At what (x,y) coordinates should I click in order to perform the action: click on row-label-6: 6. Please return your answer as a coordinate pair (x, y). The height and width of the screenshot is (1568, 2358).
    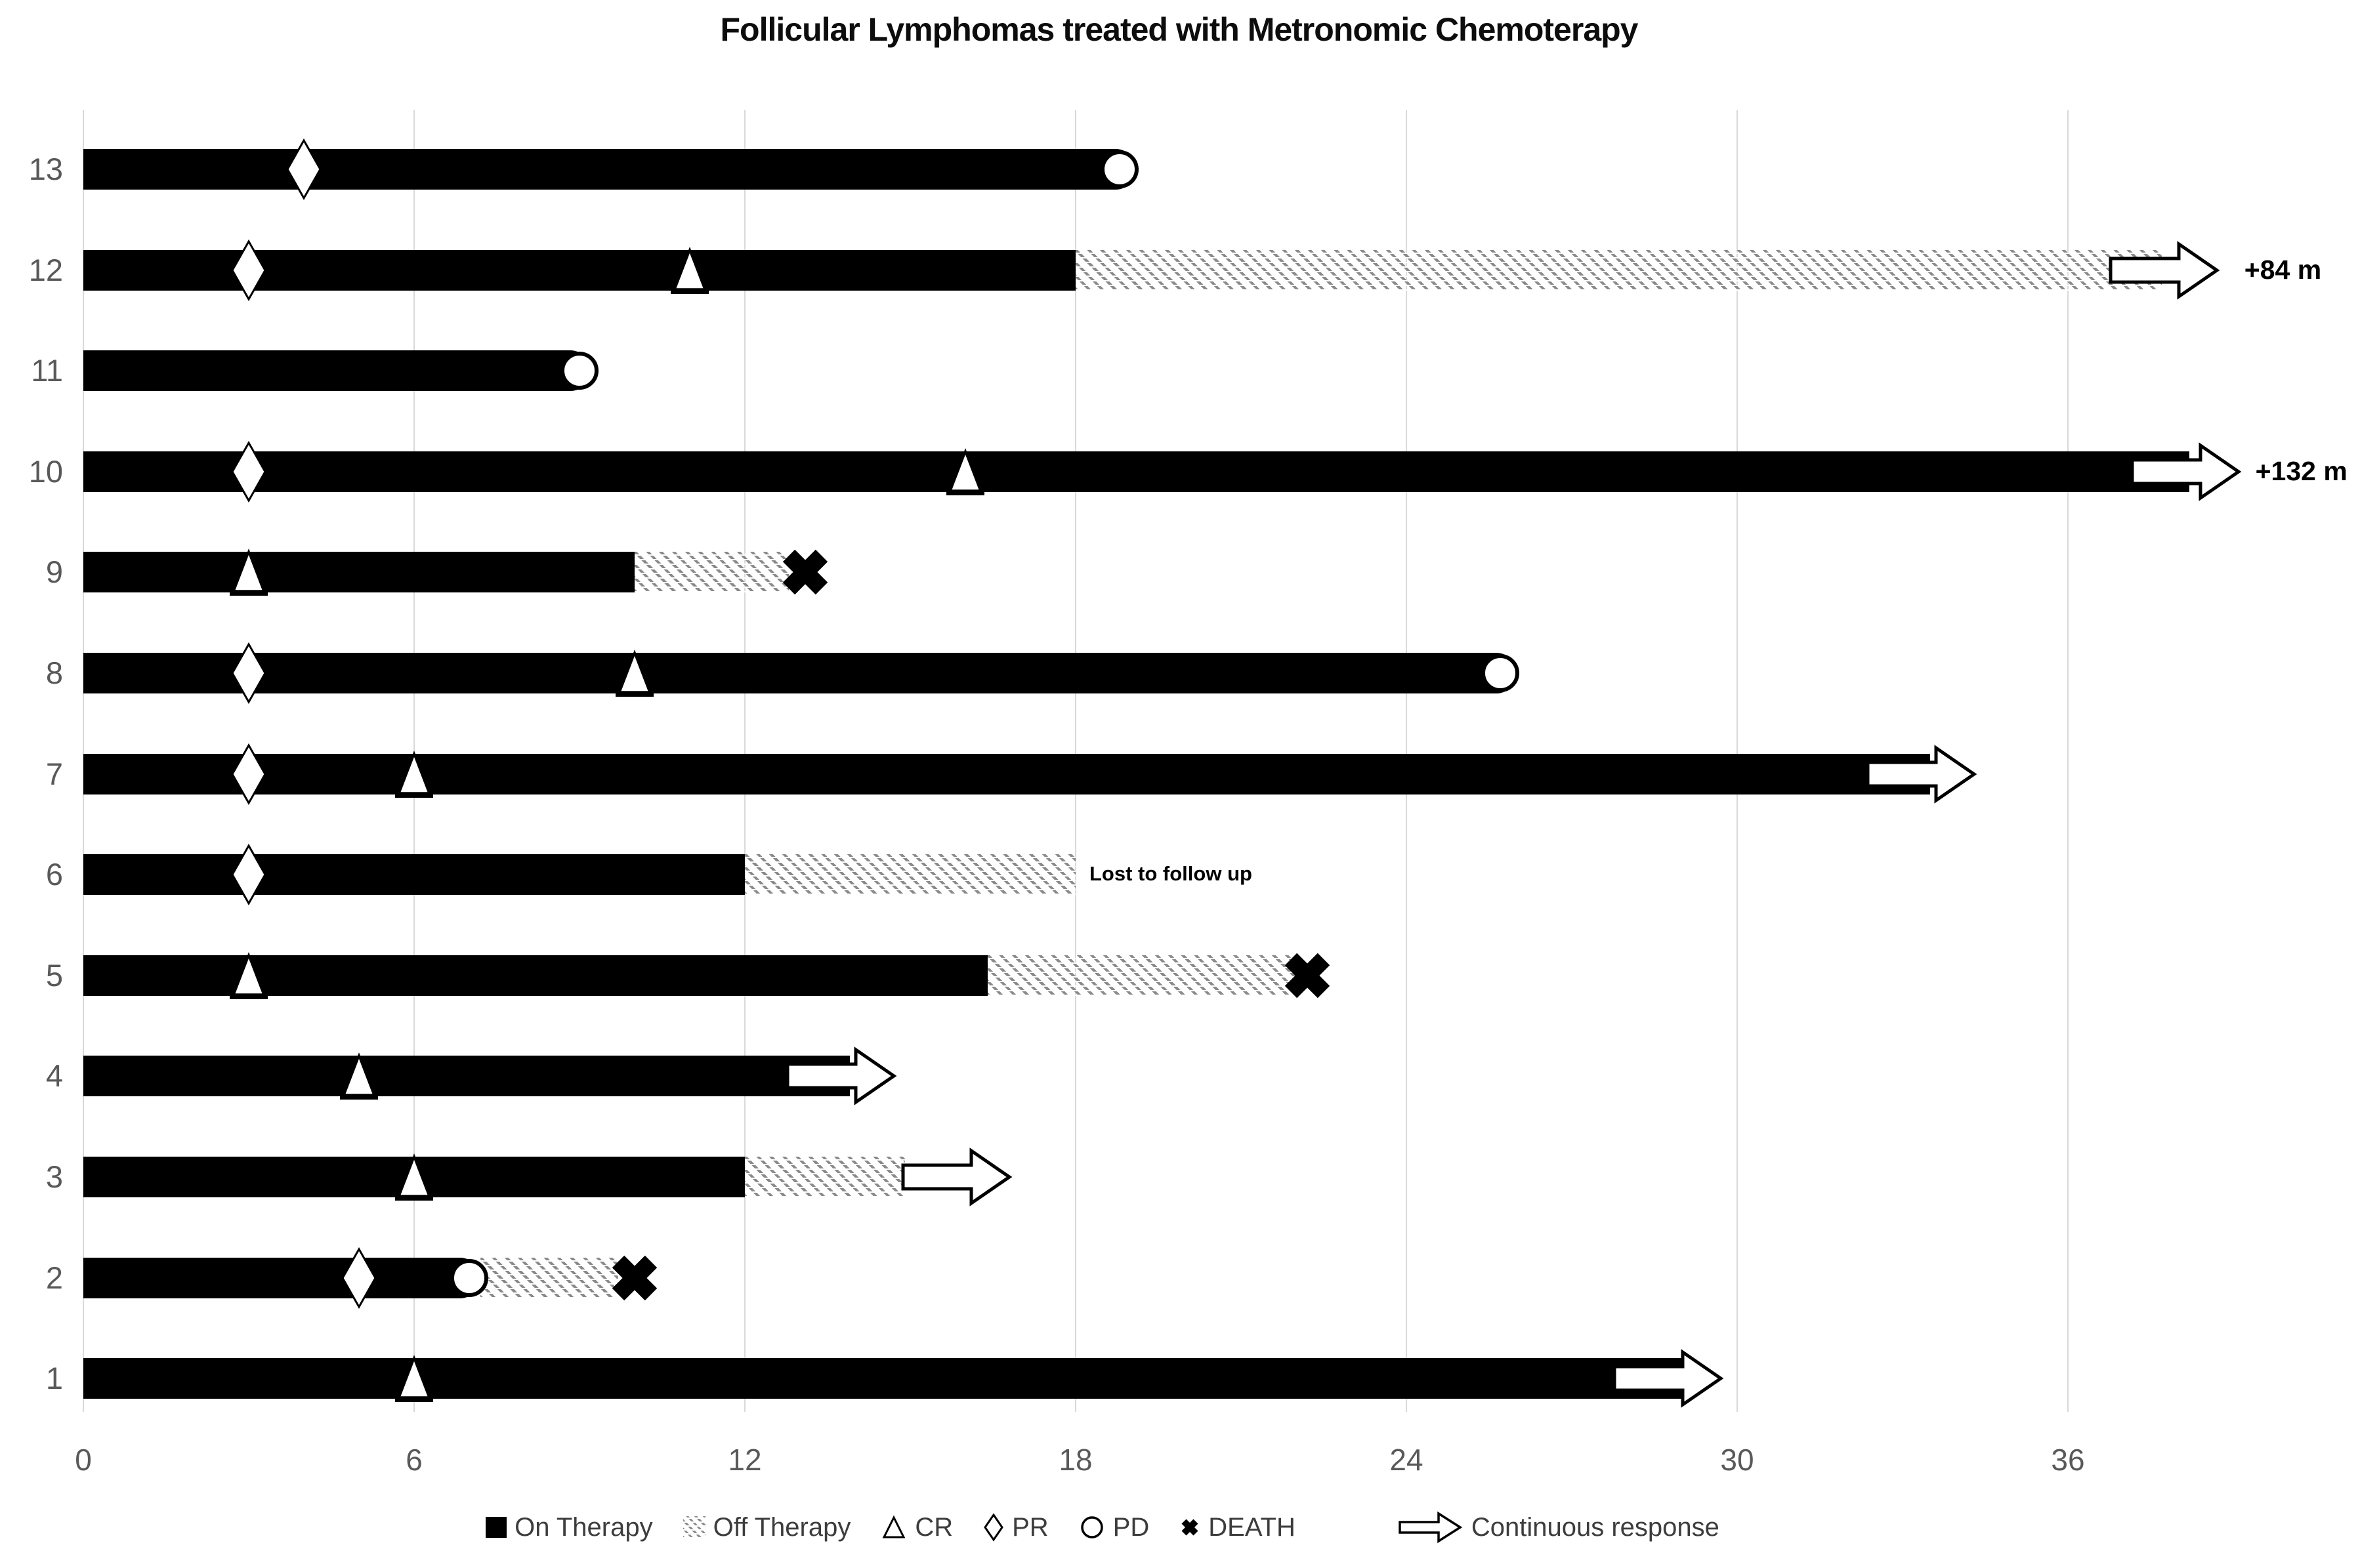
    Looking at the image, I should click on (54, 874).